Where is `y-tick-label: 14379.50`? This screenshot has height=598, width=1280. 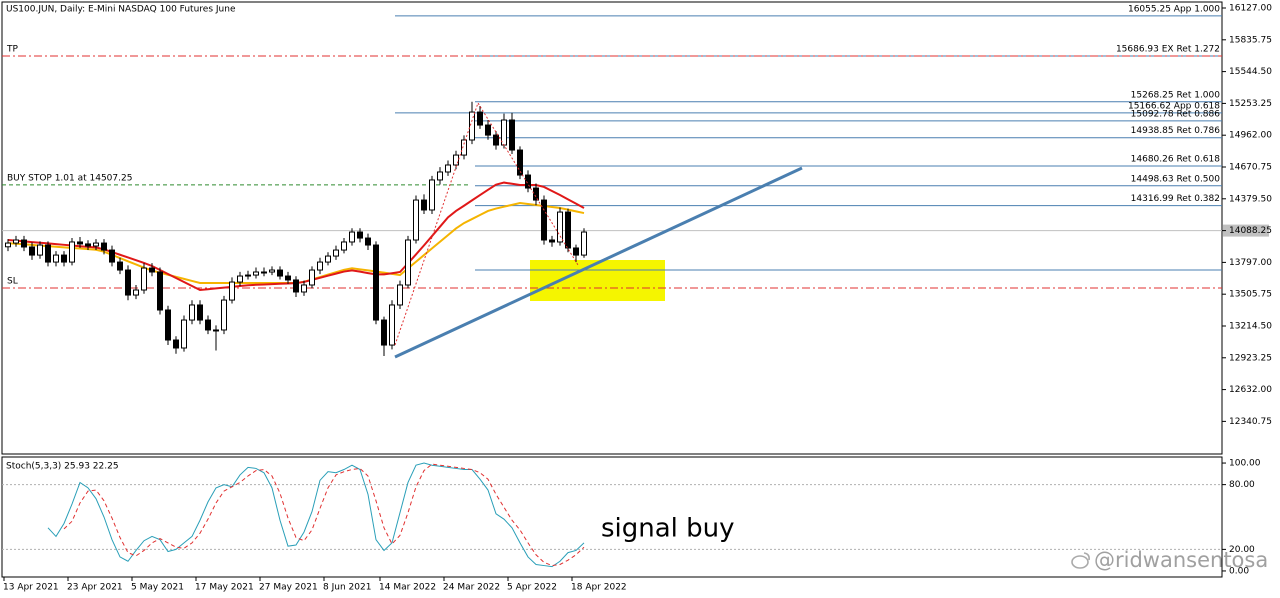 y-tick-label: 14379.50 is located at coordinates (1250, 199).